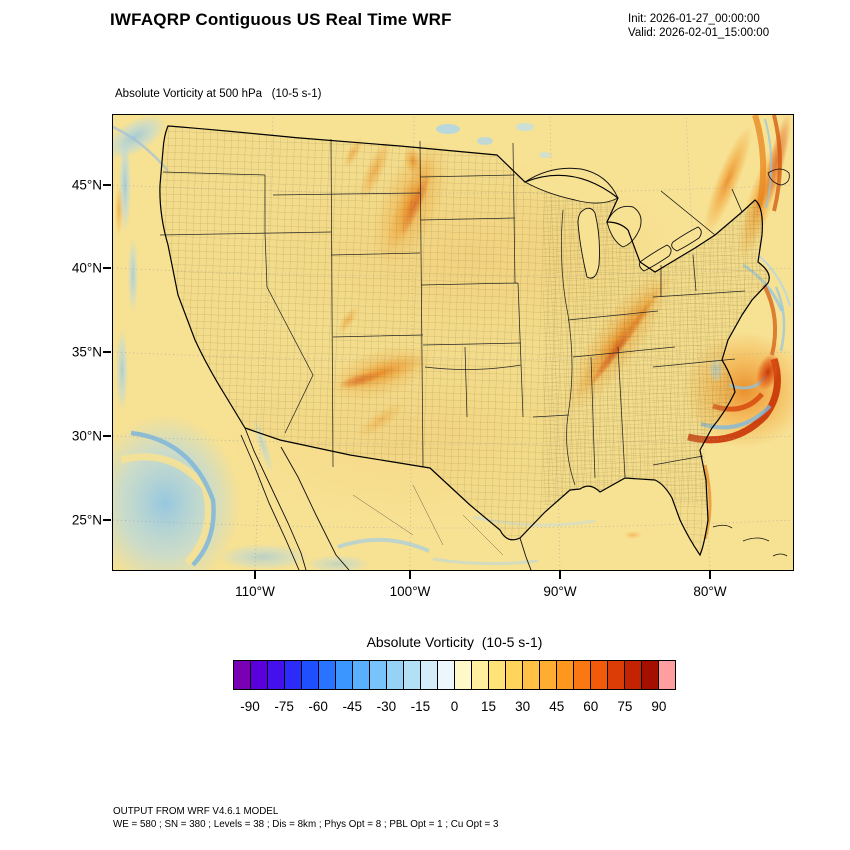  I want to click on lon-tick-label: 80°W, so click(710, 591).